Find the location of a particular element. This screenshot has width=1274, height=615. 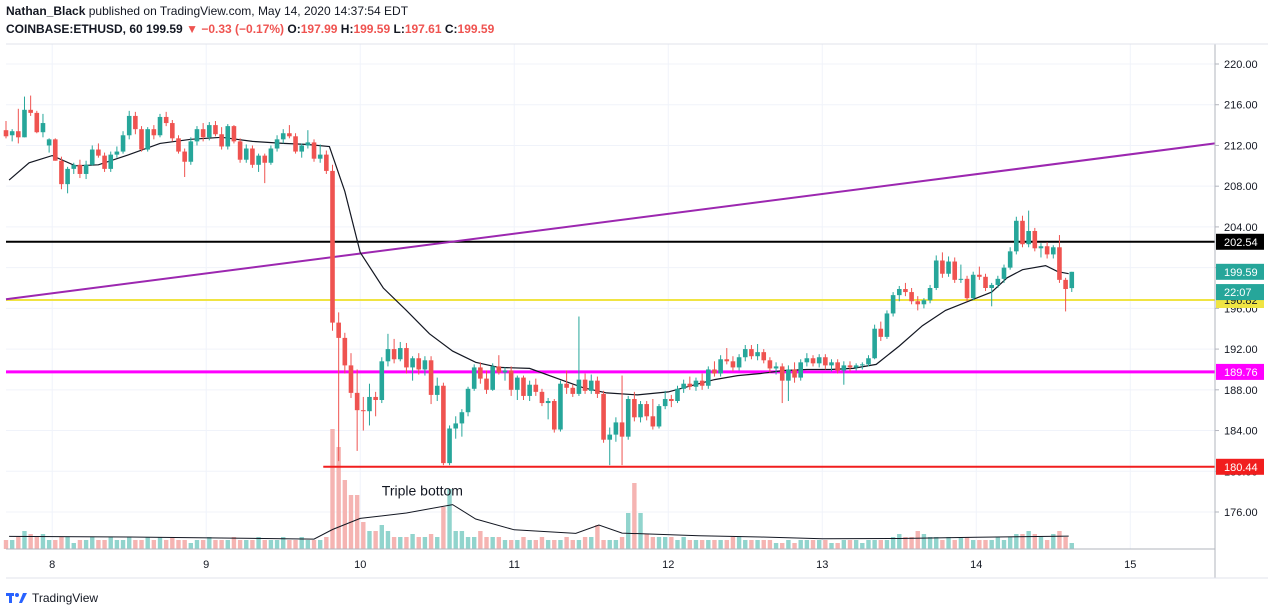

open-label: O: is located at coordinates (294, 29).